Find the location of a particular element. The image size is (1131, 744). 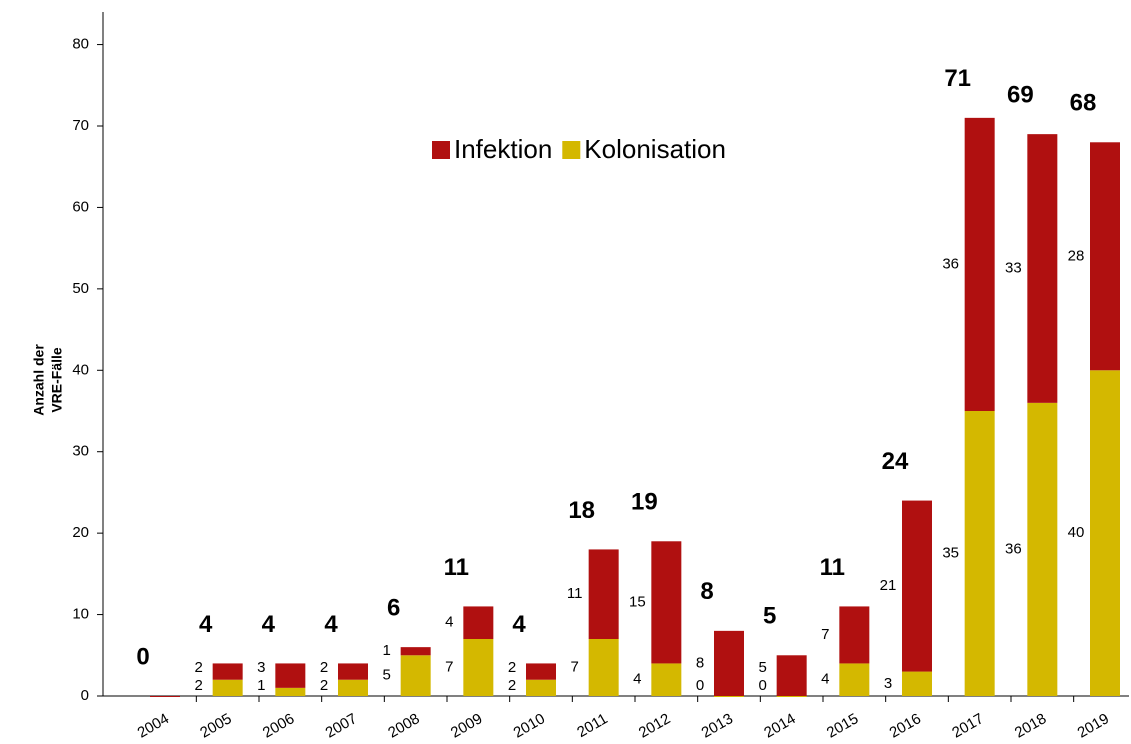

y-tick-label: 10 is located at coordinates (80, 614).